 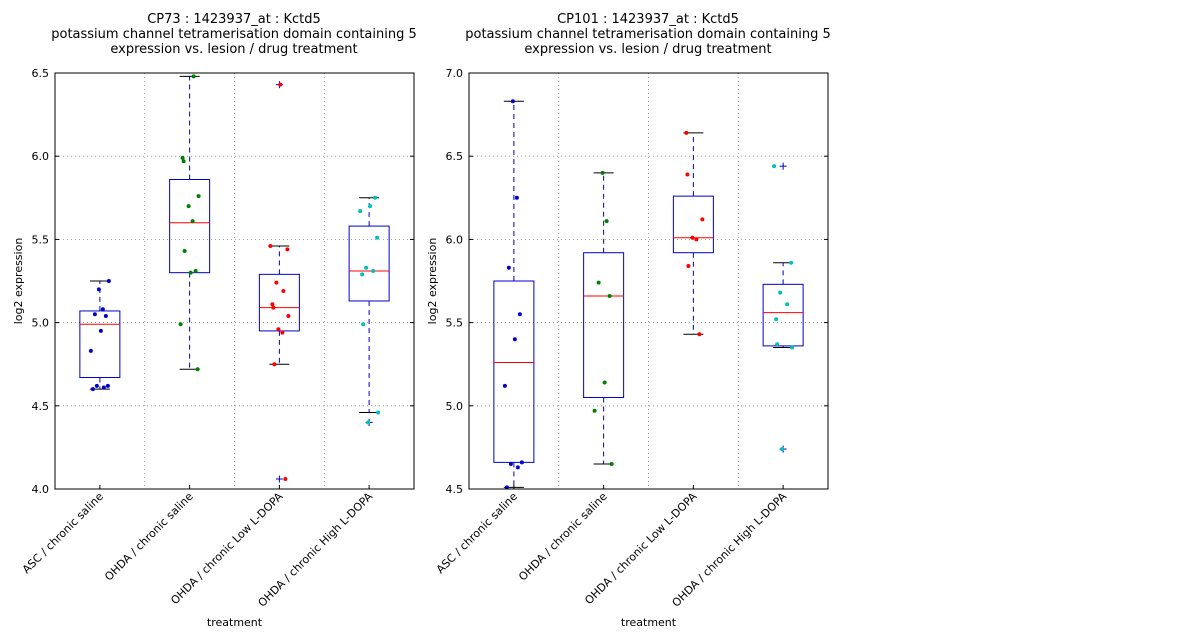 I want to click on chart-title-line-1: CP101 : 1423937_at : Kctd5, so click(x=648, y=19).